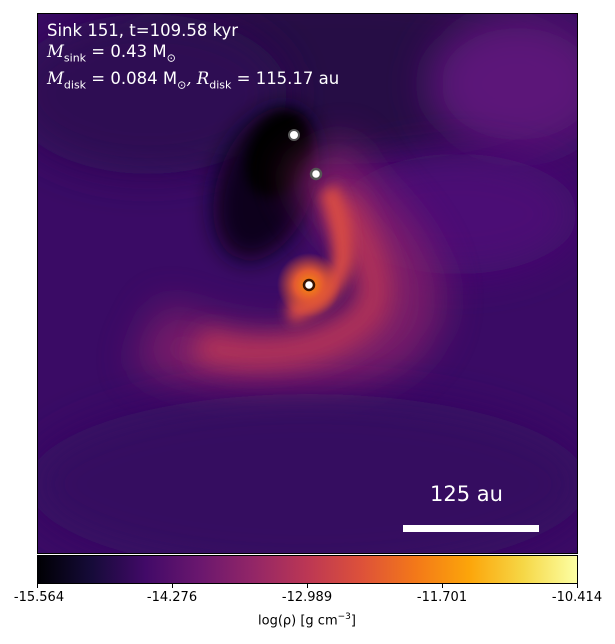 The height and width of the screenshot is (644, 615). I want to click on sink-middle, so click(316, 174).